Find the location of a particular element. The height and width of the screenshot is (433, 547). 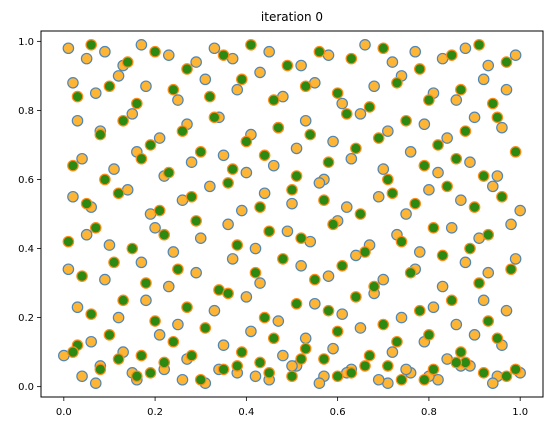

x-tick-label: 0.4 is located at coordinates (246, 412).